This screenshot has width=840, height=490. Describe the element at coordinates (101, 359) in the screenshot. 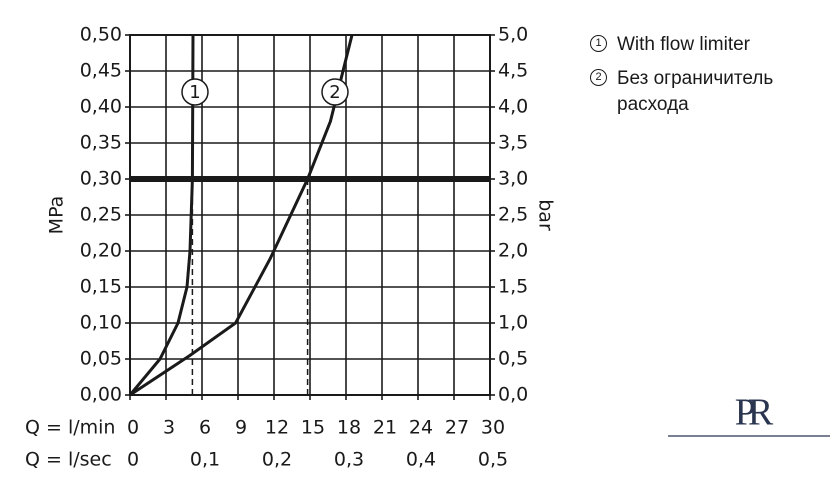

I see `y-tick-label: 0,05` at that location.